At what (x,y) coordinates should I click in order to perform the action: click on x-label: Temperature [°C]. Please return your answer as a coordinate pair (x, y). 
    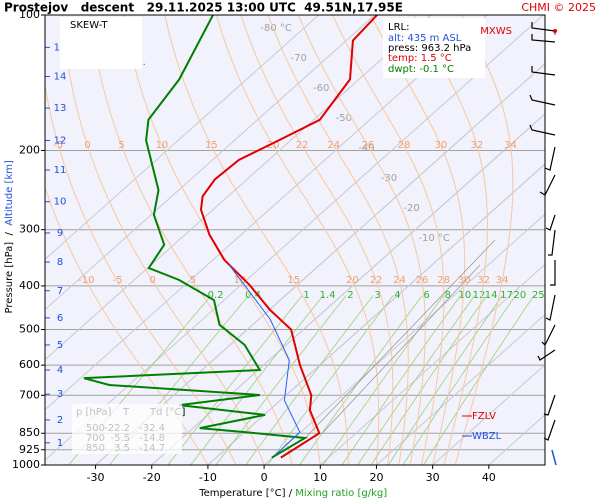
    Looking at the image, I should click on (241, 493).